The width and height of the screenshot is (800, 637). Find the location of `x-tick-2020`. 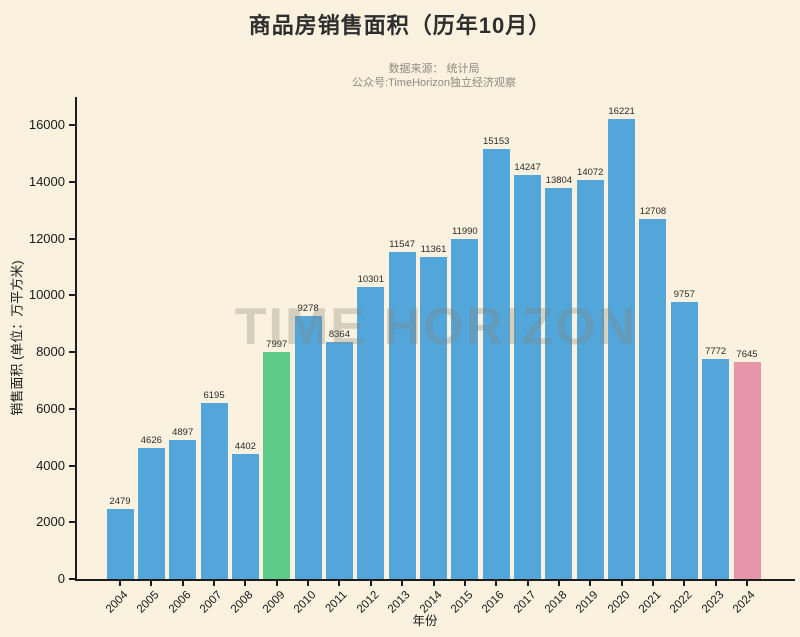

x-tick-2020 is located at coordinates (621, 583).